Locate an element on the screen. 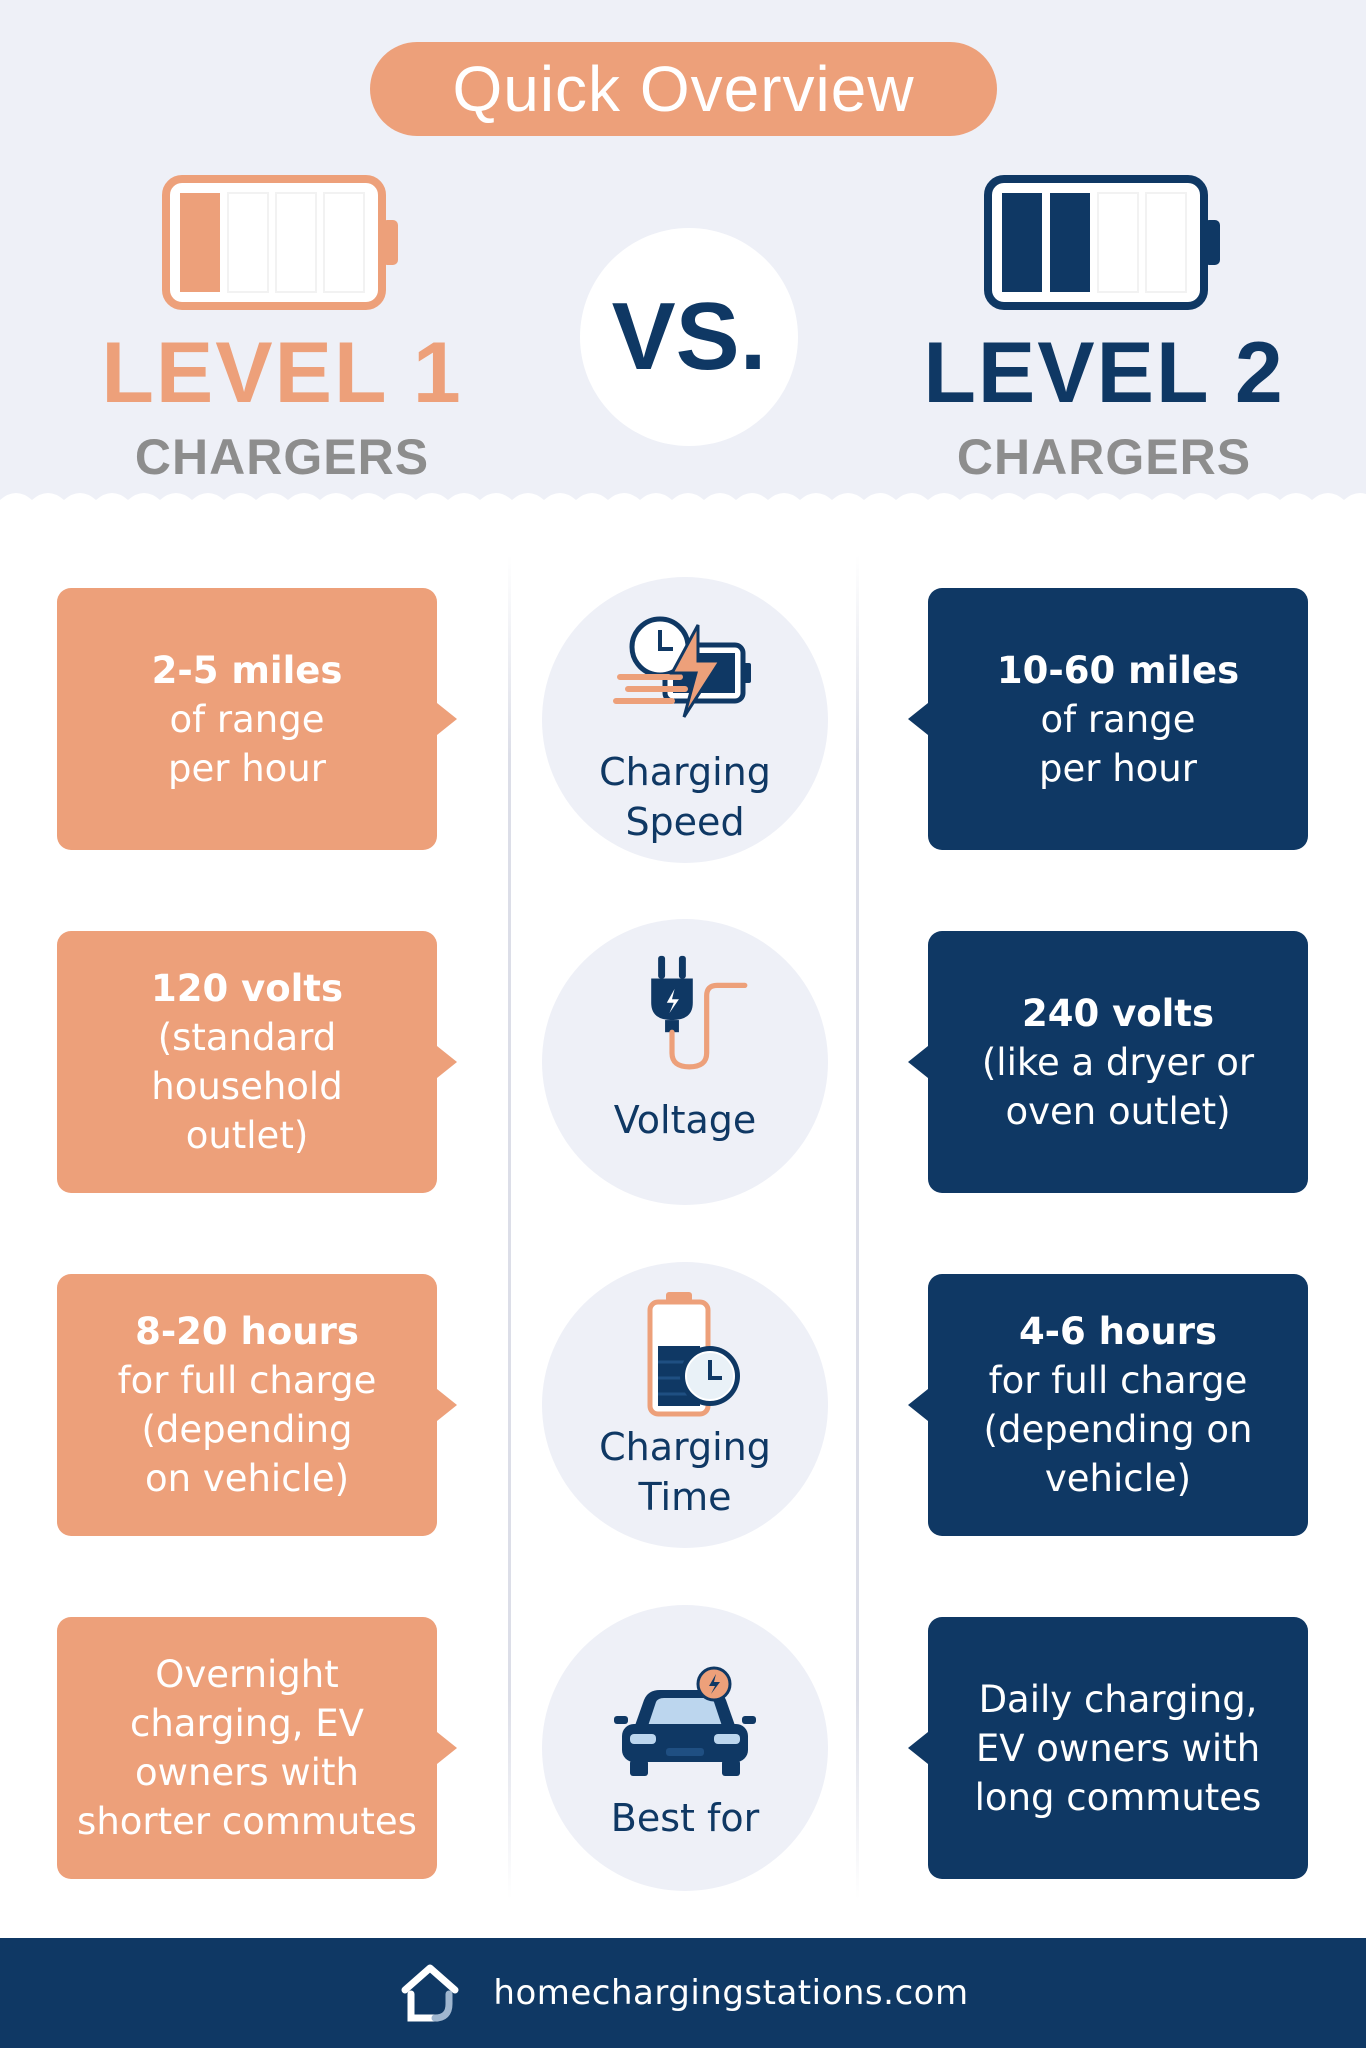 This screenshot has width=1366, height=2048. category-label: Time is located at coordinates (685, 1497).